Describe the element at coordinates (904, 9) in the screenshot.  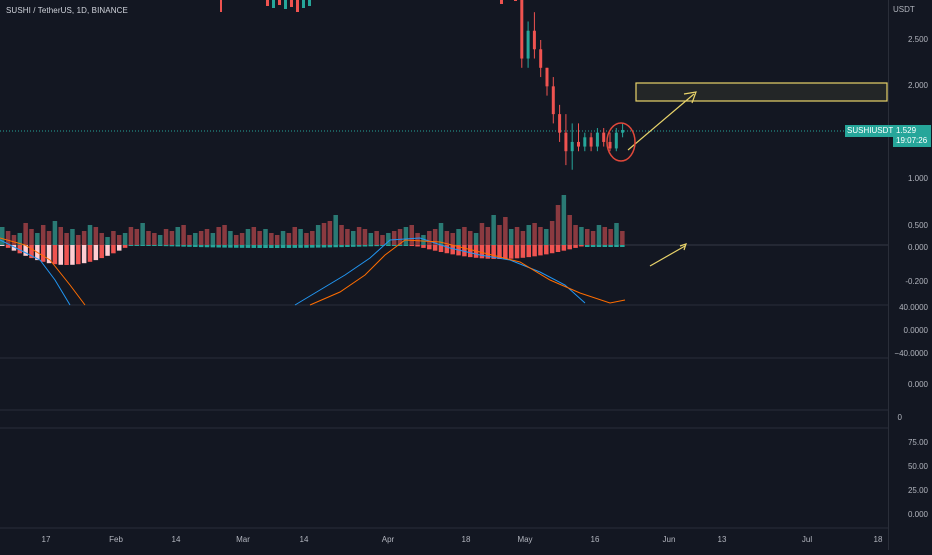
I see `currency-label: USDT` at that location.